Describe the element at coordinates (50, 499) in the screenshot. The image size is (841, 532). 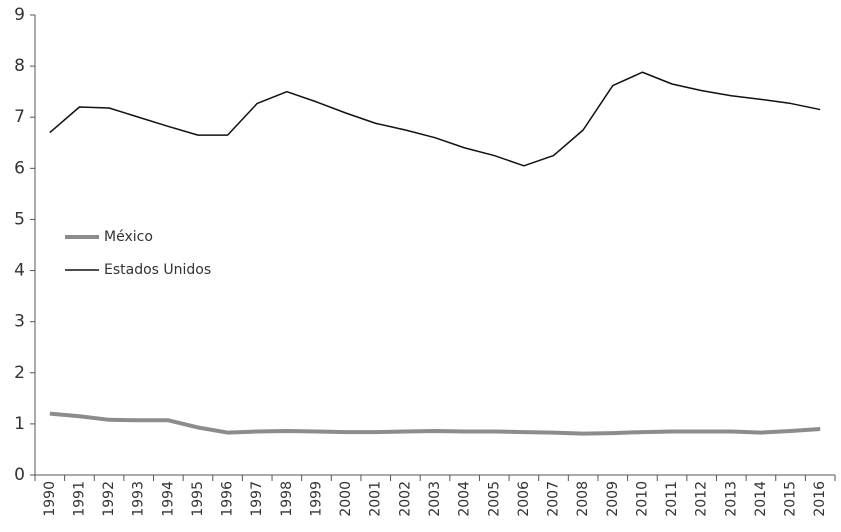
I see `x-tick-label: 1990` at that location.